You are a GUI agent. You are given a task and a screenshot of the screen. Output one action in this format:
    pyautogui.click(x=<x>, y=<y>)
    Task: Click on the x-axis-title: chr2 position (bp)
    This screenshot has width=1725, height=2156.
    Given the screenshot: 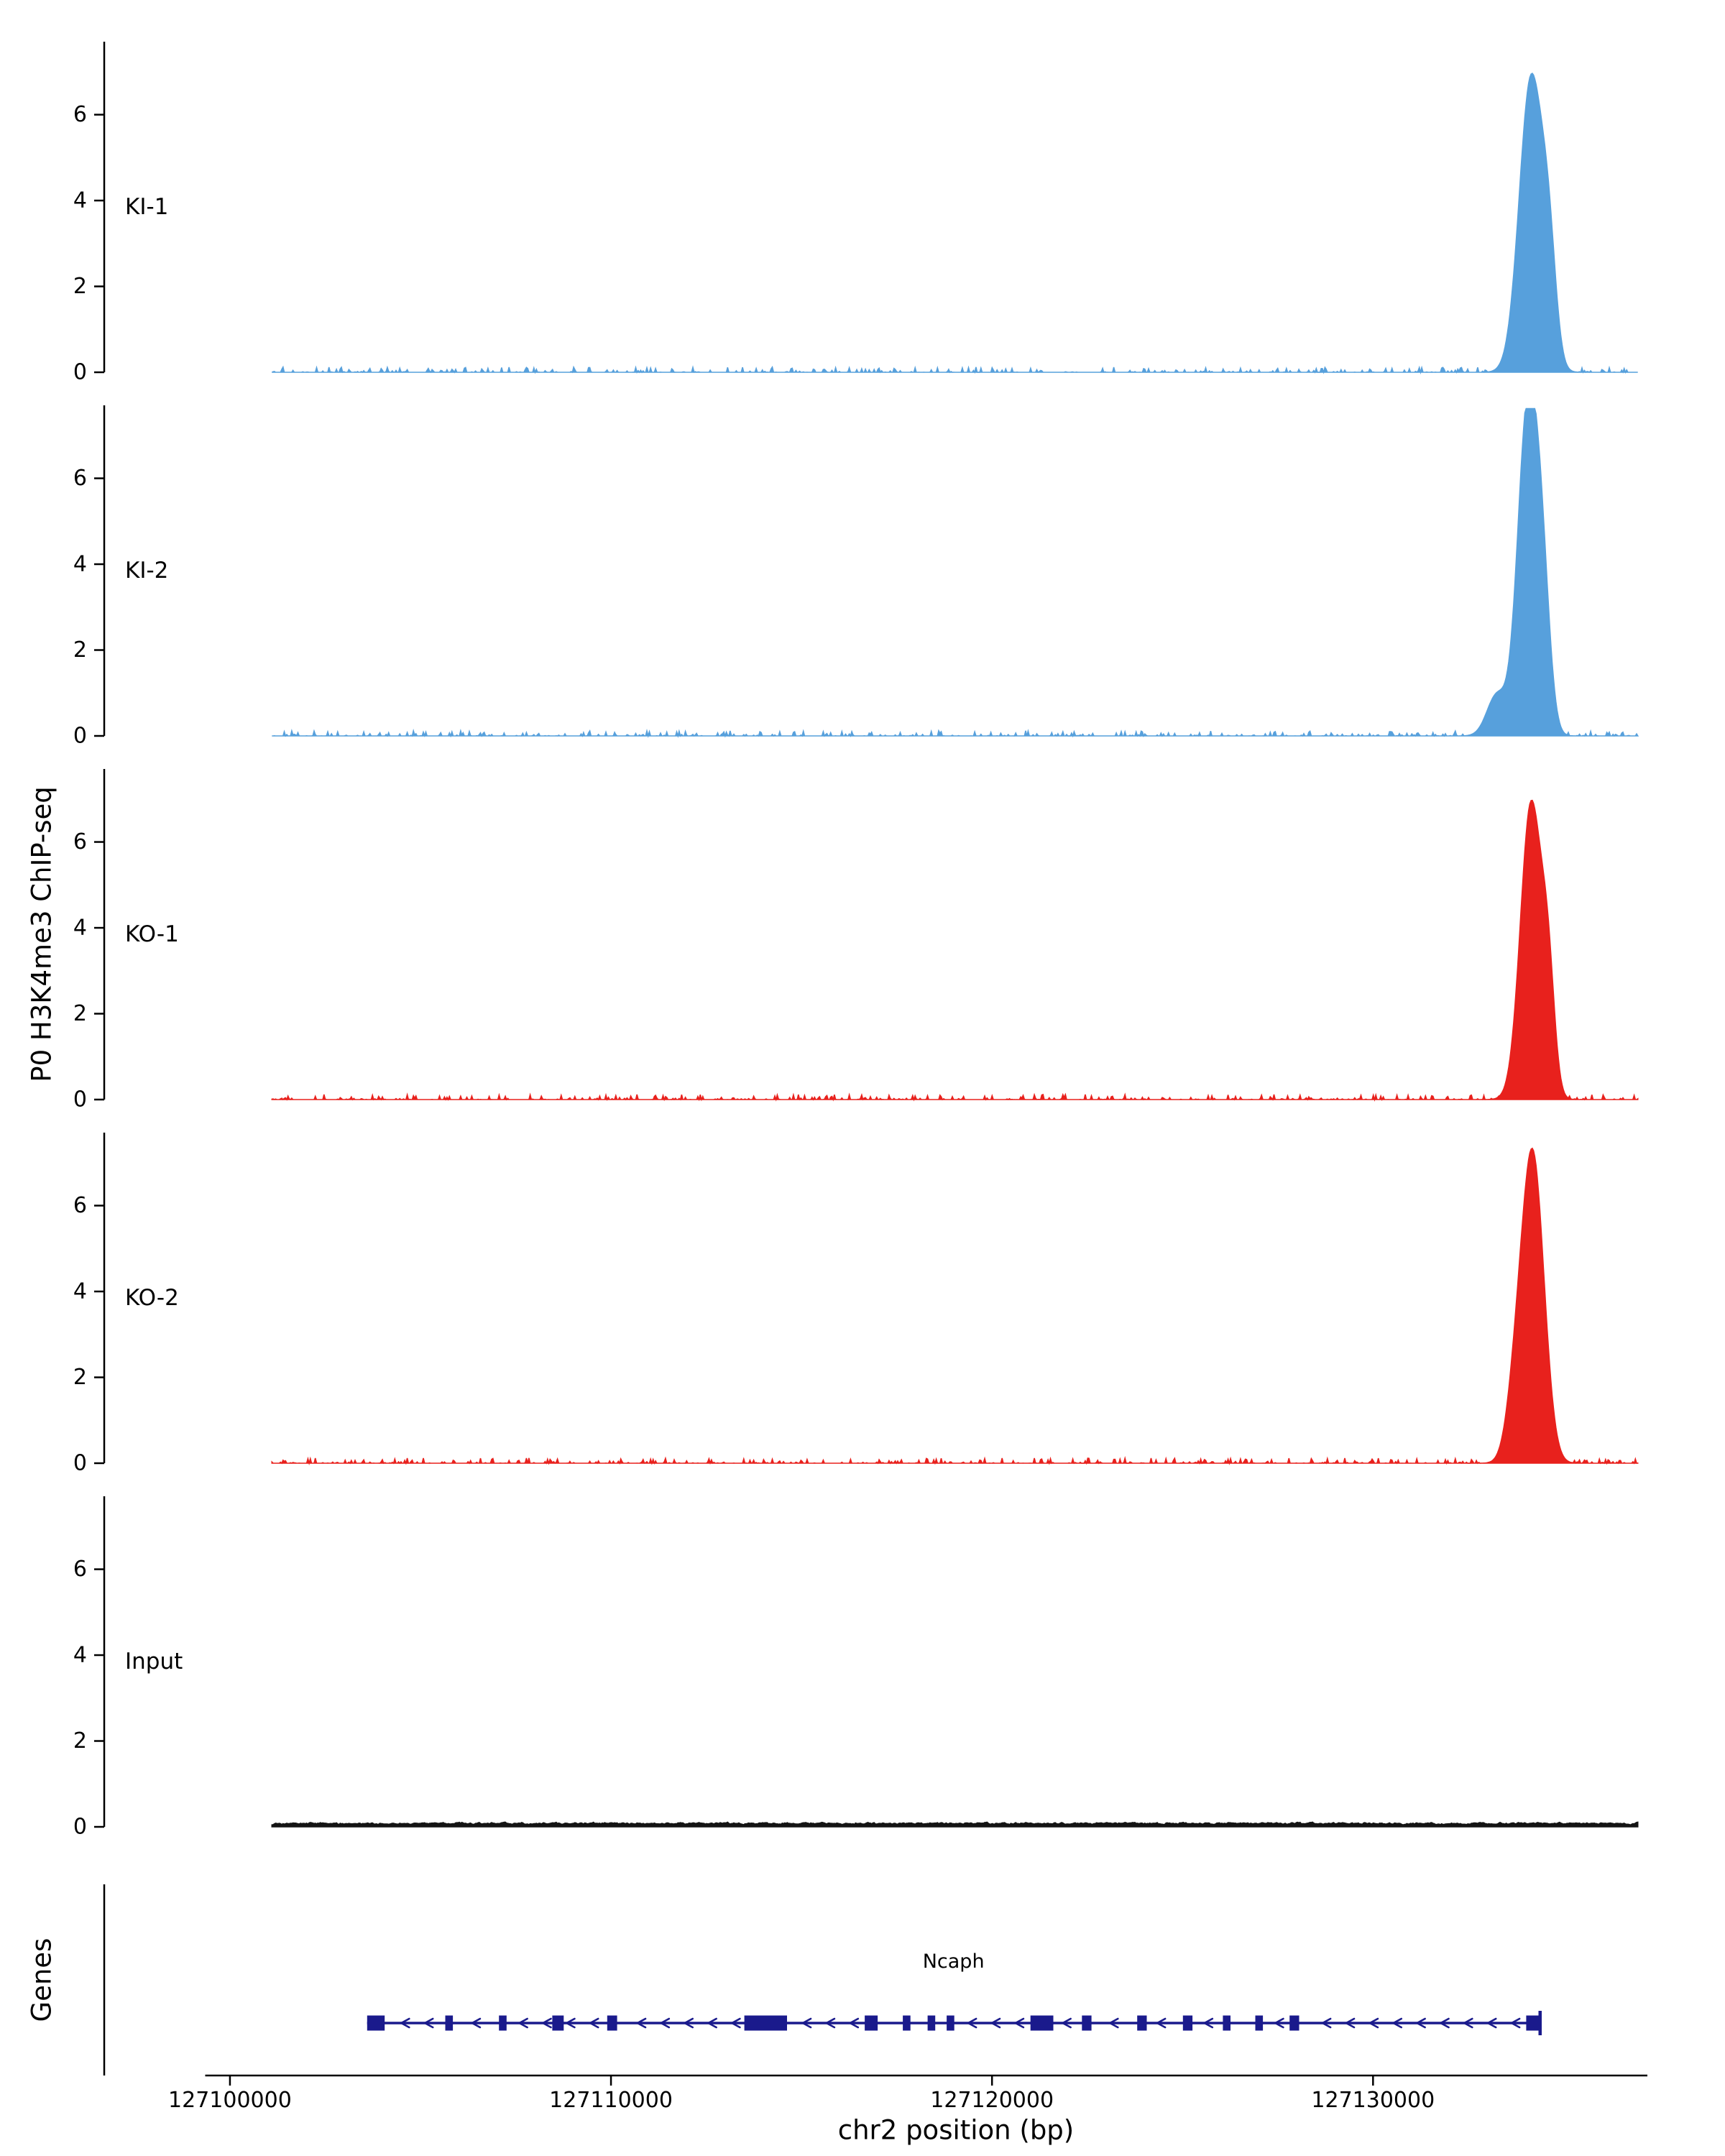 What is the action you would take?
    pyautogui.click(x=956, y=2130)
    